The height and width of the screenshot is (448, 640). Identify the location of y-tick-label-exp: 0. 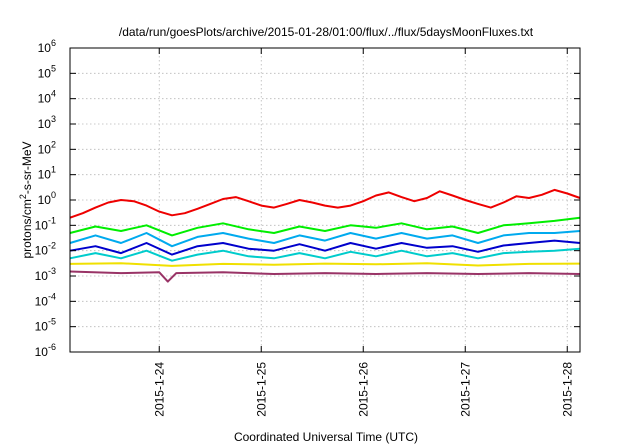
(53, 195).